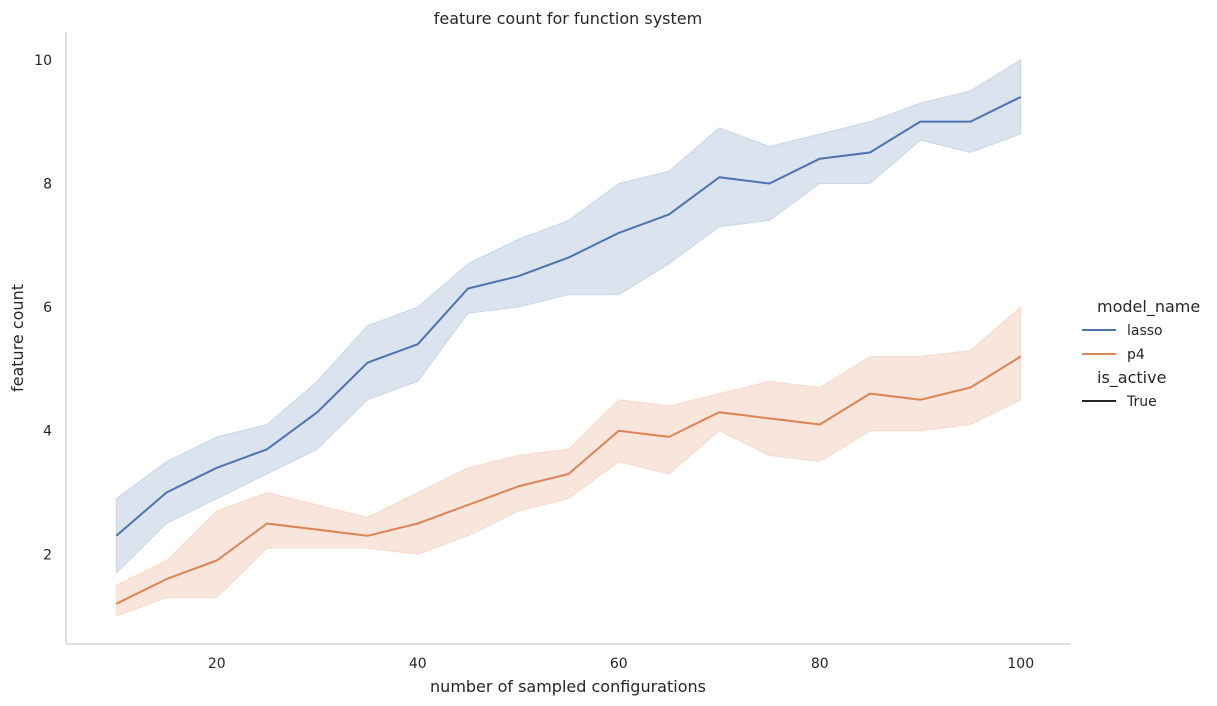  Describe the element at coordinates (47, 184) in the screenshot. I see `y-tick-label: 8` at that location.